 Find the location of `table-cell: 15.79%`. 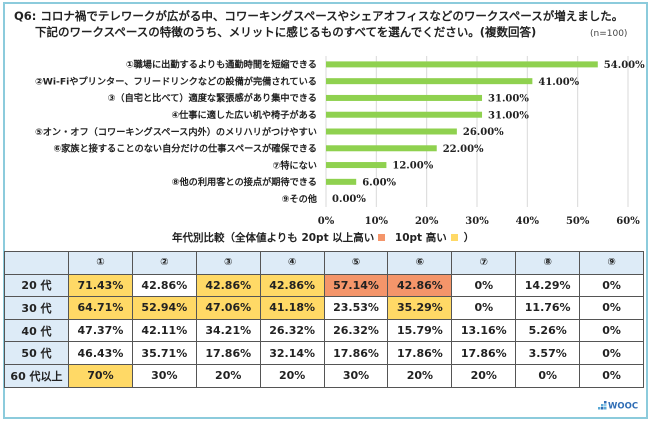

table-cell: 15.79% is located at coordinates (420, 330).